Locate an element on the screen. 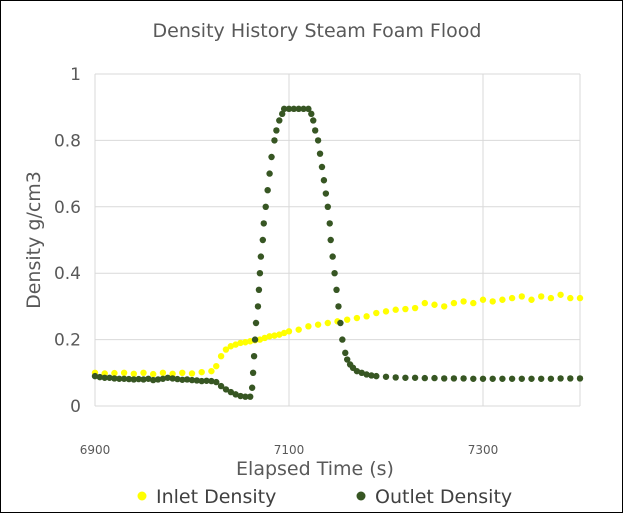 Image resolution: width=623 pixels, height=513 pixels. legend-label-outlet: Outlet Density is located at coordinates (443, 497).